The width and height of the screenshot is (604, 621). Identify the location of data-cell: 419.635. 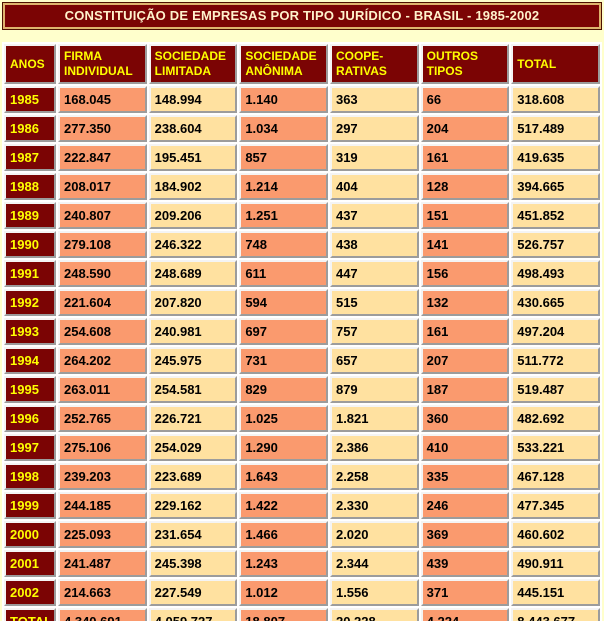
(555, 157).